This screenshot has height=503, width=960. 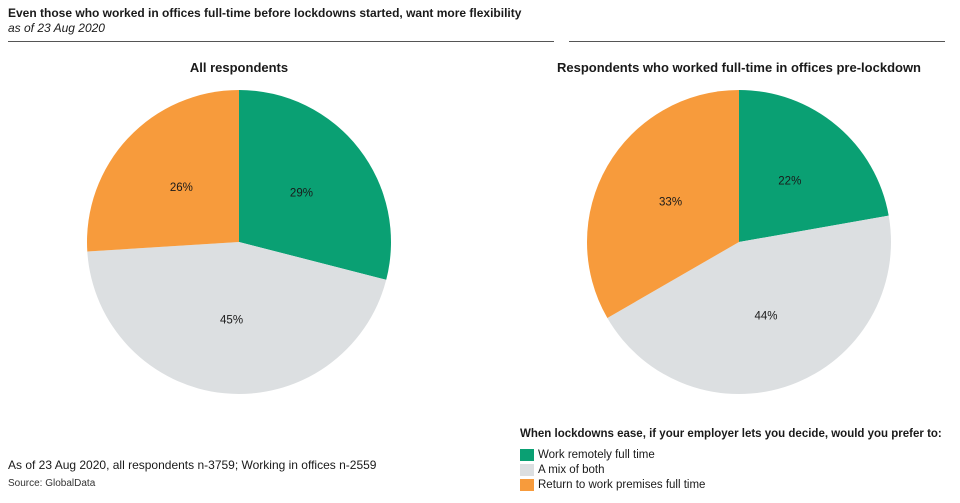 What do you see at coordinates (670, 203) in the screenshot?
I see `pie-1-label-return: 33%` at bounding box center [670, 203].